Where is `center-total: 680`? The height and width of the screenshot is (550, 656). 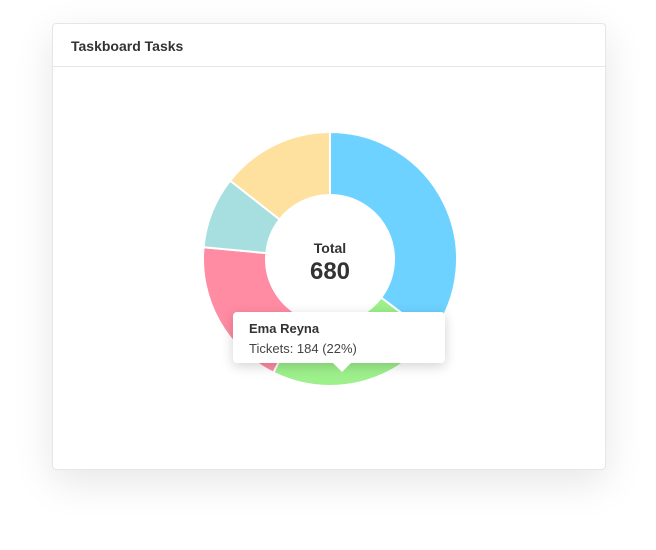
center-total: 680 is located at coordinates (330, 271).